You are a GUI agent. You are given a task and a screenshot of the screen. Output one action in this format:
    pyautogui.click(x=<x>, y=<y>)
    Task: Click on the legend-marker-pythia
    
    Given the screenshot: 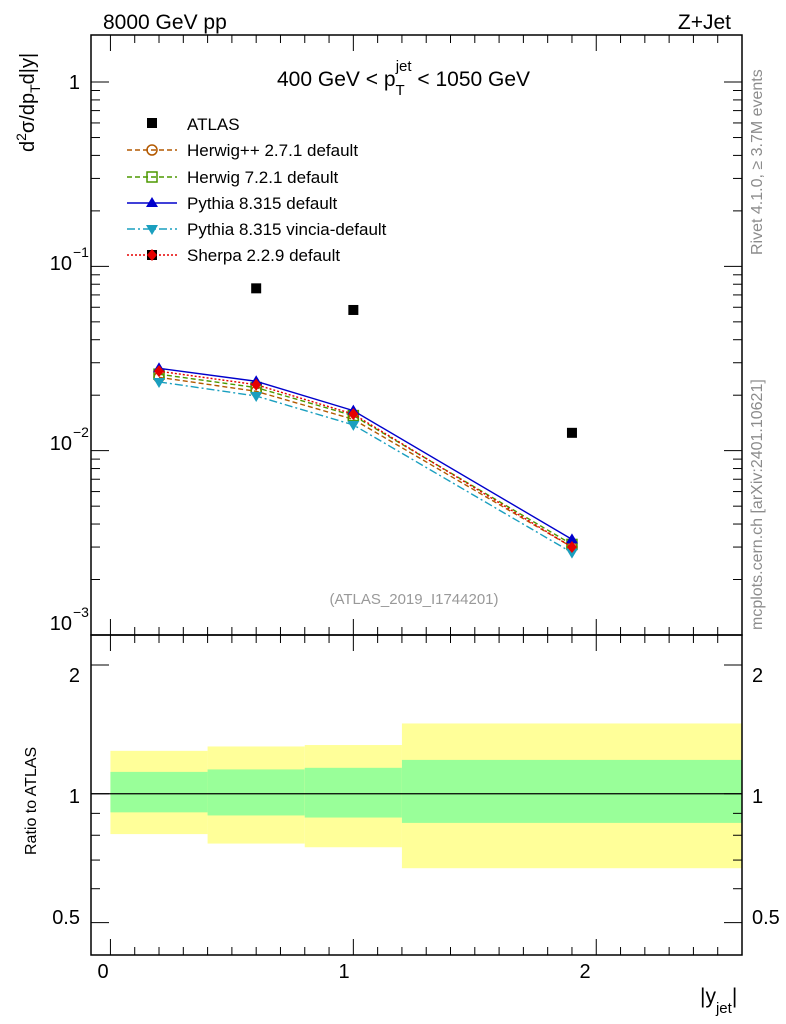 What is the action you would take?
    pyautogui.click(x=152, y=202)
    